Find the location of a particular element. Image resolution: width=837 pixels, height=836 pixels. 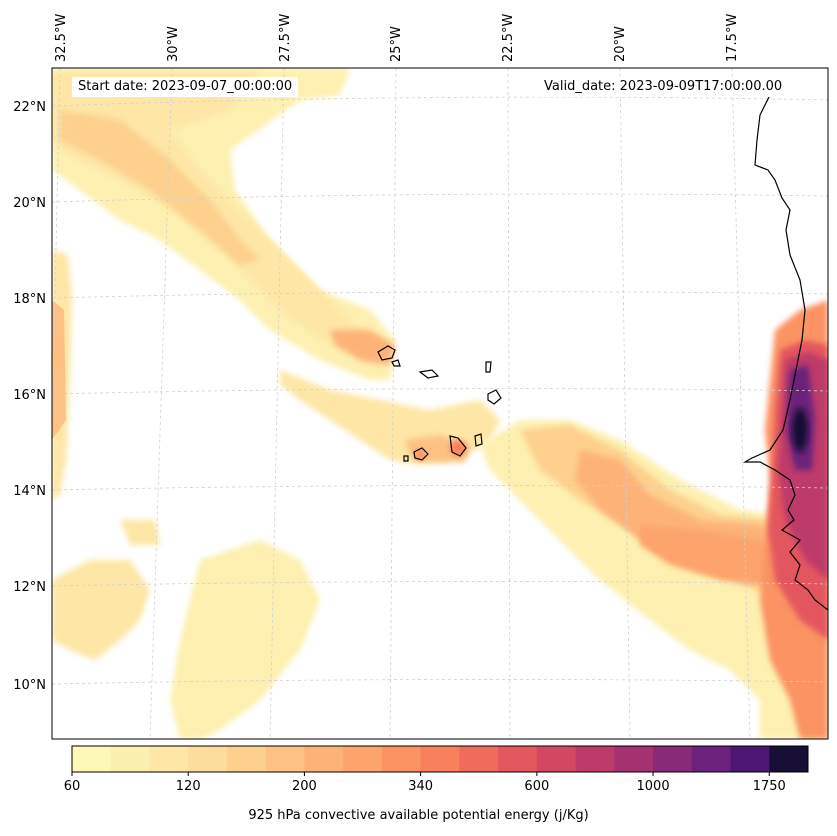

lon-label-22-5w: 22.5°W is located at coordinates (508, 38).